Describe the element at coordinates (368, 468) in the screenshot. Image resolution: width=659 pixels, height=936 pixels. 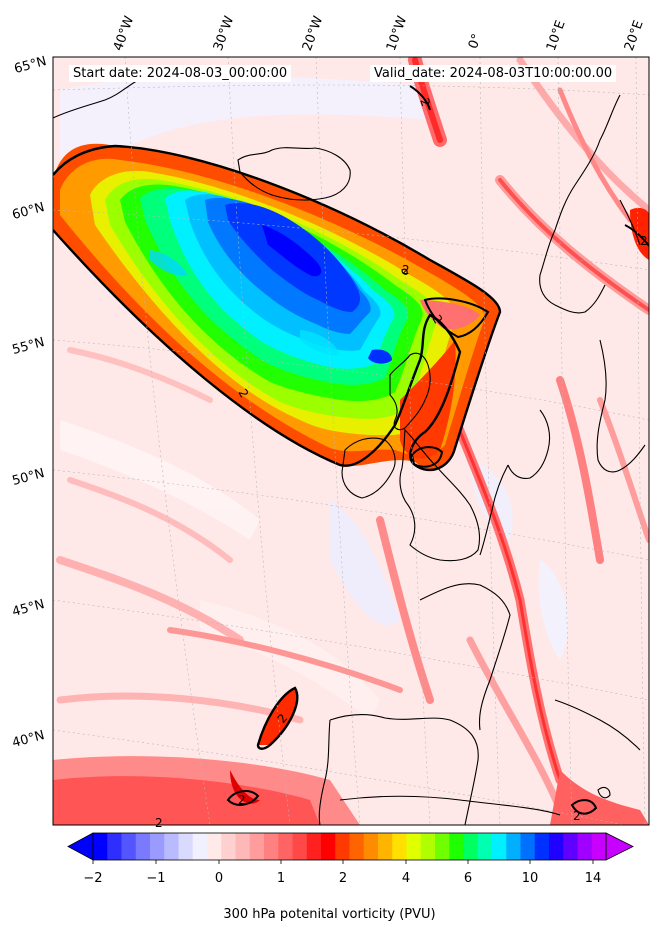
I see `ireland-coast` at that location.